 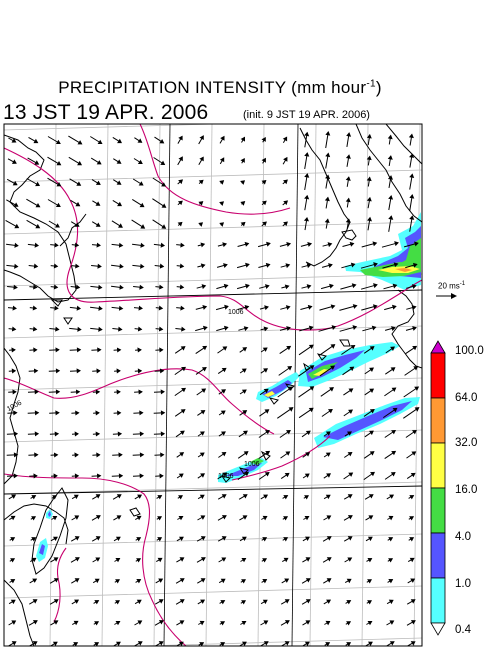 I want to click on colorbar-label: 64.0, so click(x=466, y=398).